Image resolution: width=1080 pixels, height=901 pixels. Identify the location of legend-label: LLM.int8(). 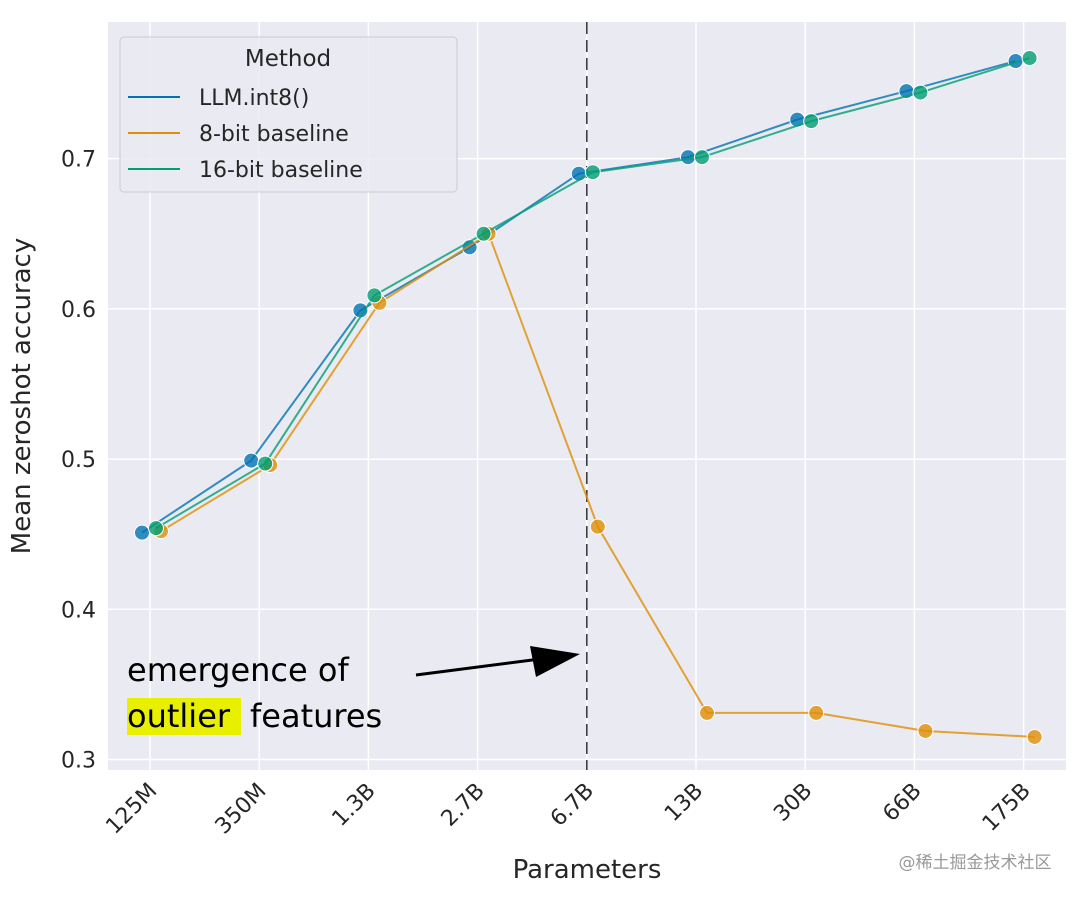
(254, 98).